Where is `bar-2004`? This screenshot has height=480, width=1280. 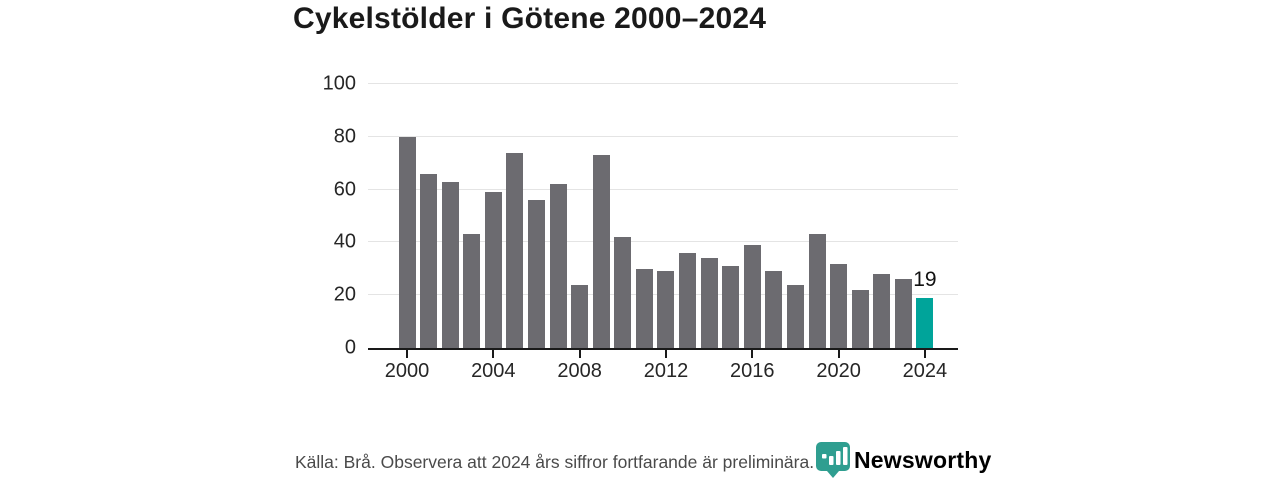
bar-2004 is located at coordinates (493, 270).